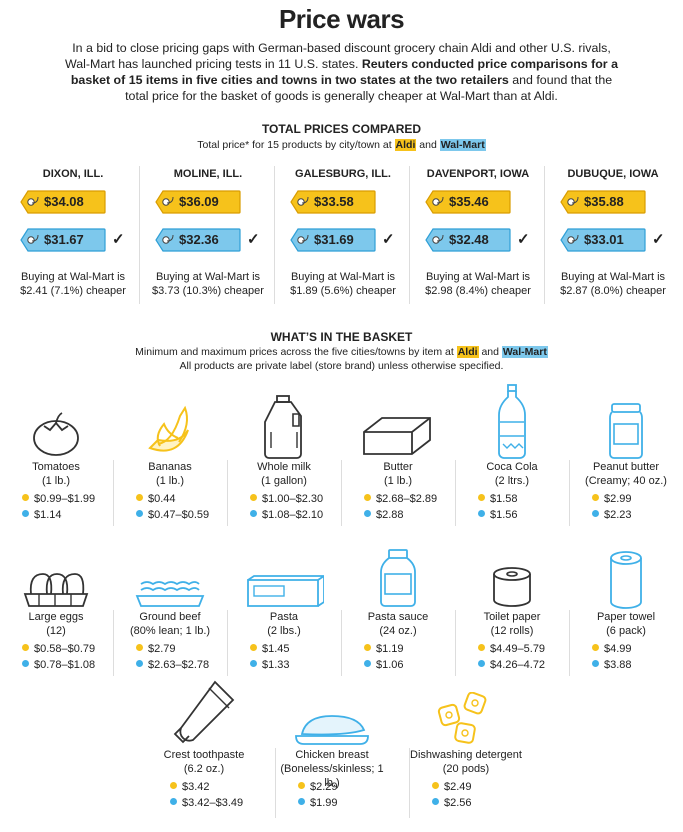 This screenshot has height=832, width=683. I want to click on aldi-price: $1.19, so click(390, 649).